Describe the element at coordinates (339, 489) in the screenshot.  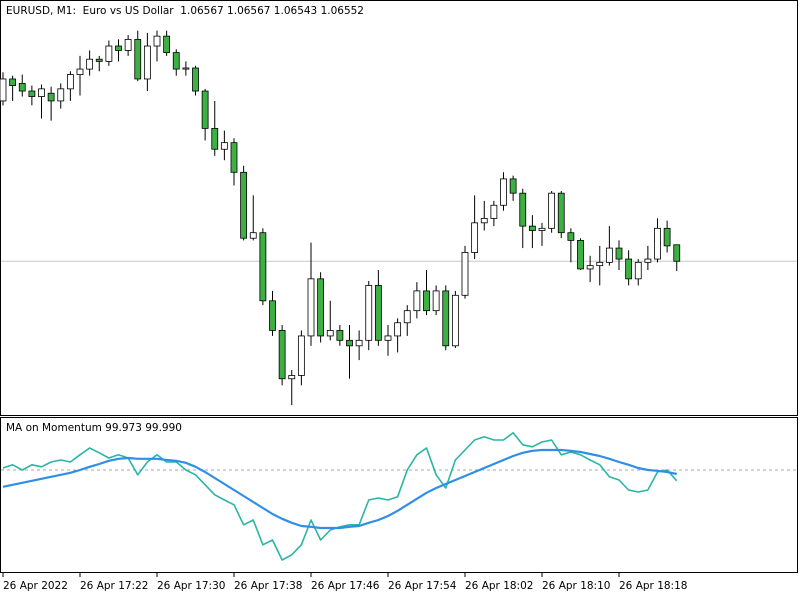
I see `indicator-line` at that location.